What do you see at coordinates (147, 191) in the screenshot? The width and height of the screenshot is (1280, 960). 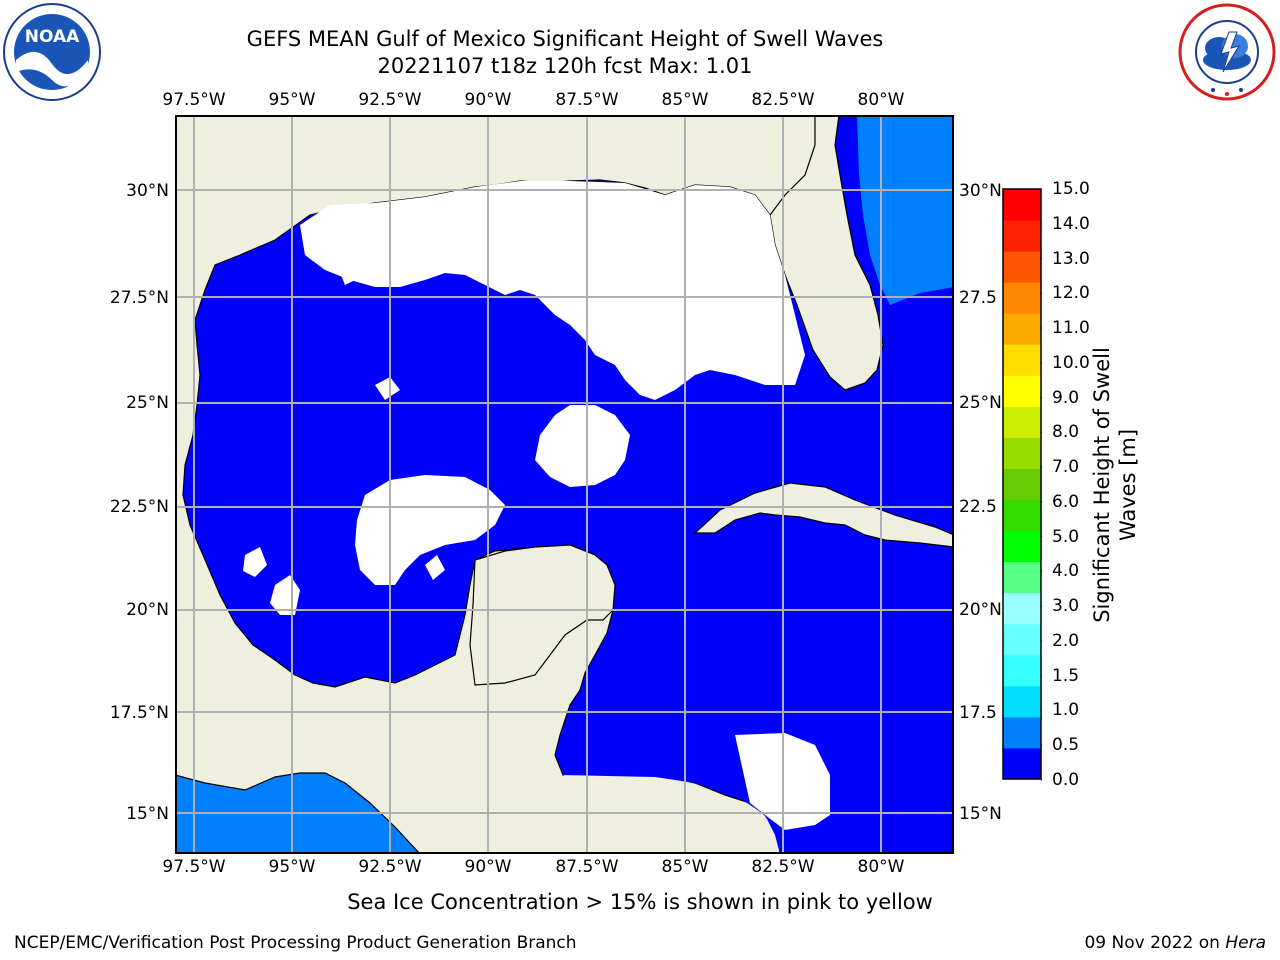 I see `lat-tick-left: 30°N` at bounding box center [147, 191].